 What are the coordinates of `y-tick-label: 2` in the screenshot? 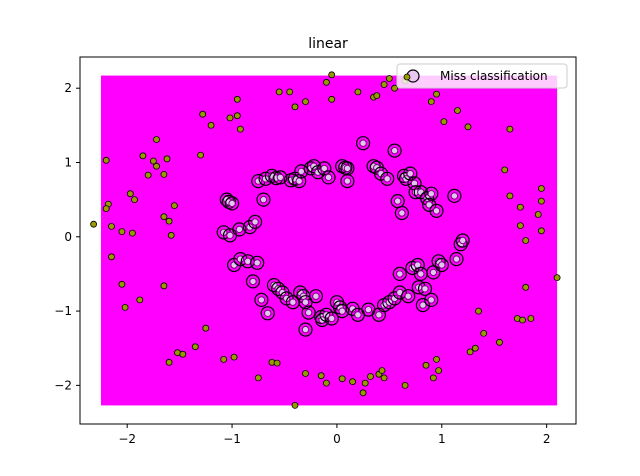 It's located at (68, 88).